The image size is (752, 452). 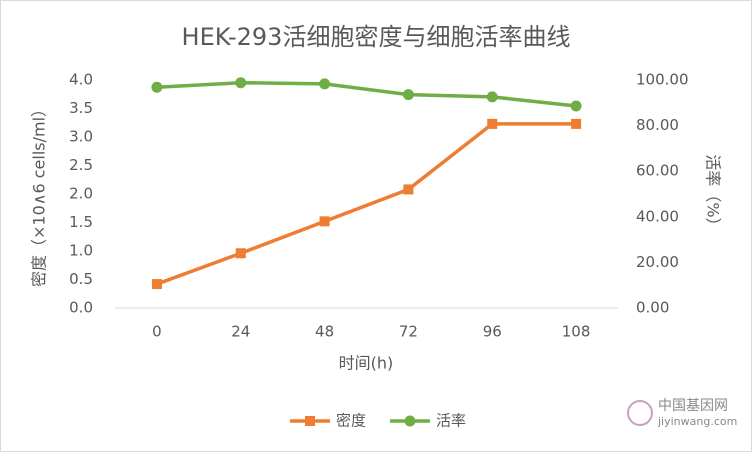 What do you see at coordinates (657, 171) in the screenshot?
I see `y2-tick-label: 60.00` at bounding box center [657, 171].